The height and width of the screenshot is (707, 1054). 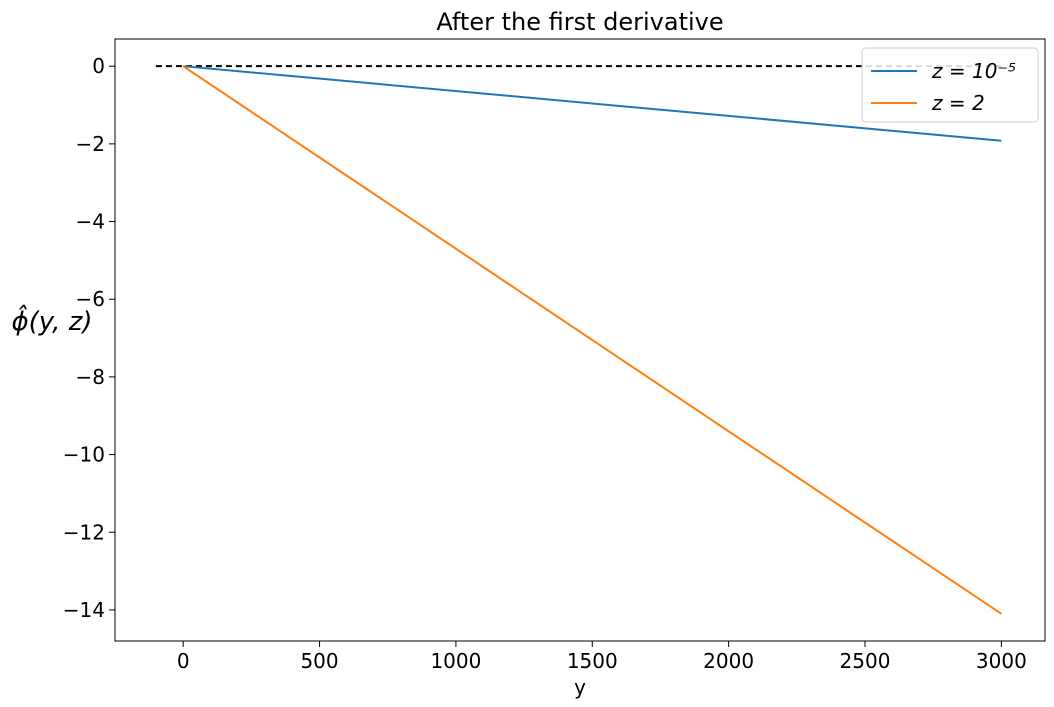 I want to click on y-tick-label-3: −6, so click(x=90, y=299).